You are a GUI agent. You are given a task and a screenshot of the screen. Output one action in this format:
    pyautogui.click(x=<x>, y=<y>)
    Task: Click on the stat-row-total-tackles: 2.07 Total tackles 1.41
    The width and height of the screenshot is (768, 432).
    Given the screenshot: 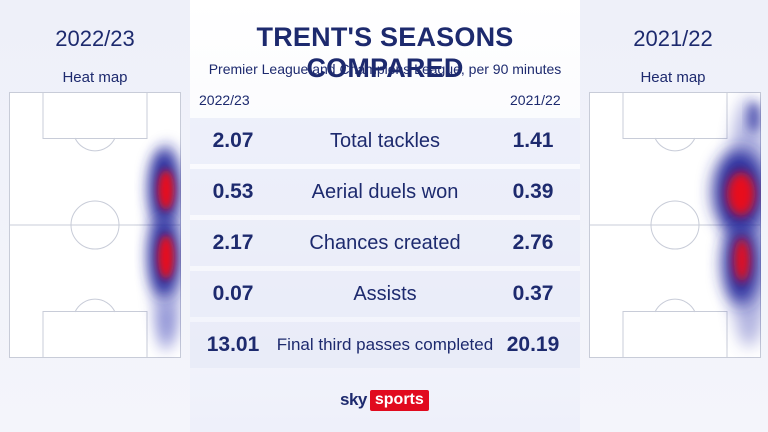 What is the action you would take?
    pyautogui.click(x=385, y=141)
    